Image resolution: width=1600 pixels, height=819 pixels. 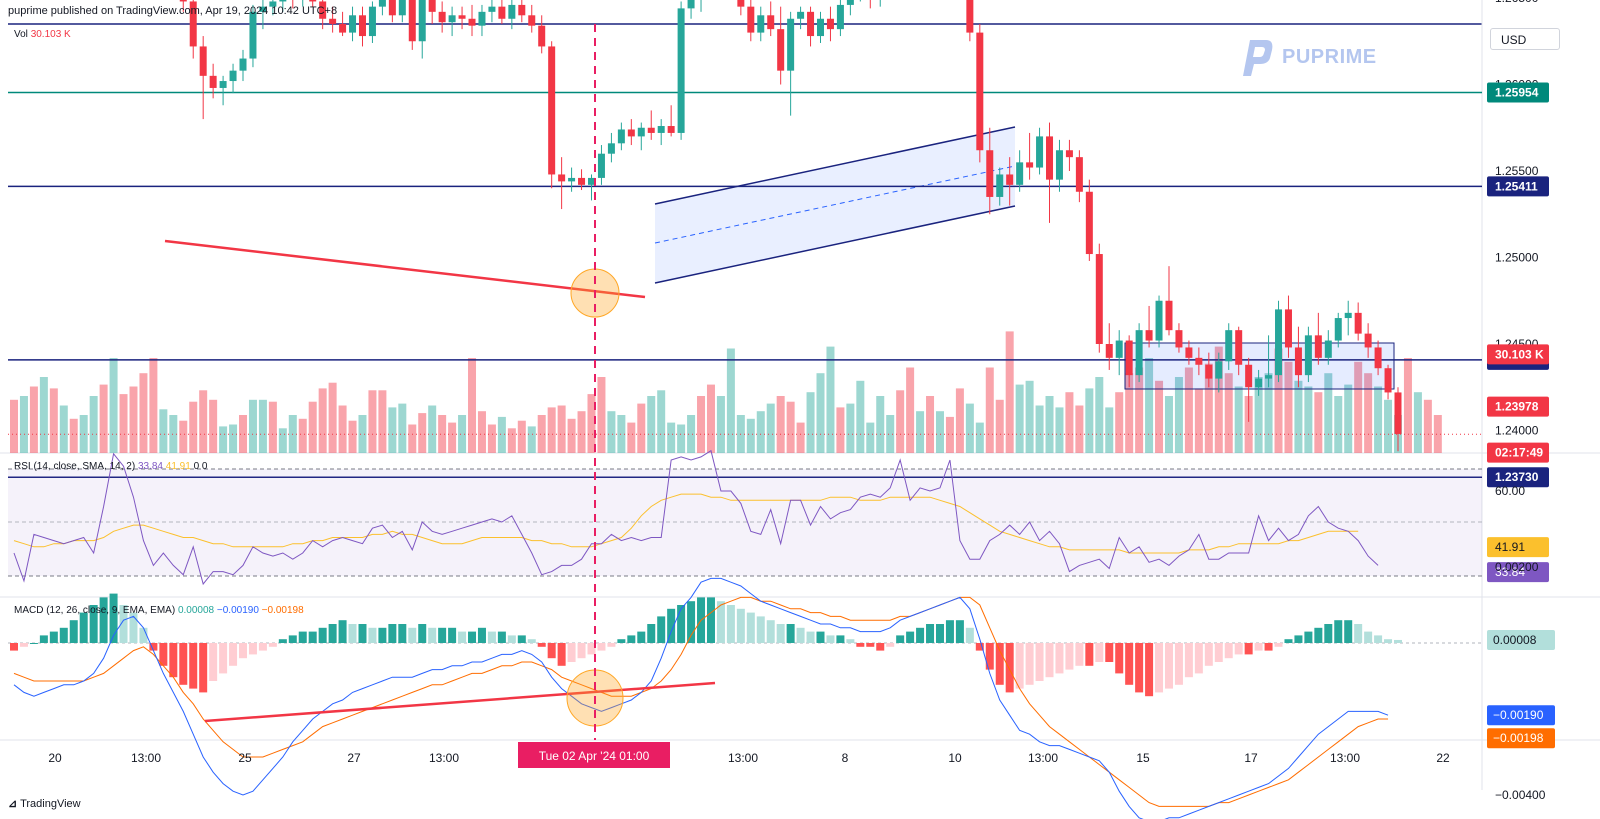 I want to click on price-tick: 1.25000, so click(x=1517, y=258).